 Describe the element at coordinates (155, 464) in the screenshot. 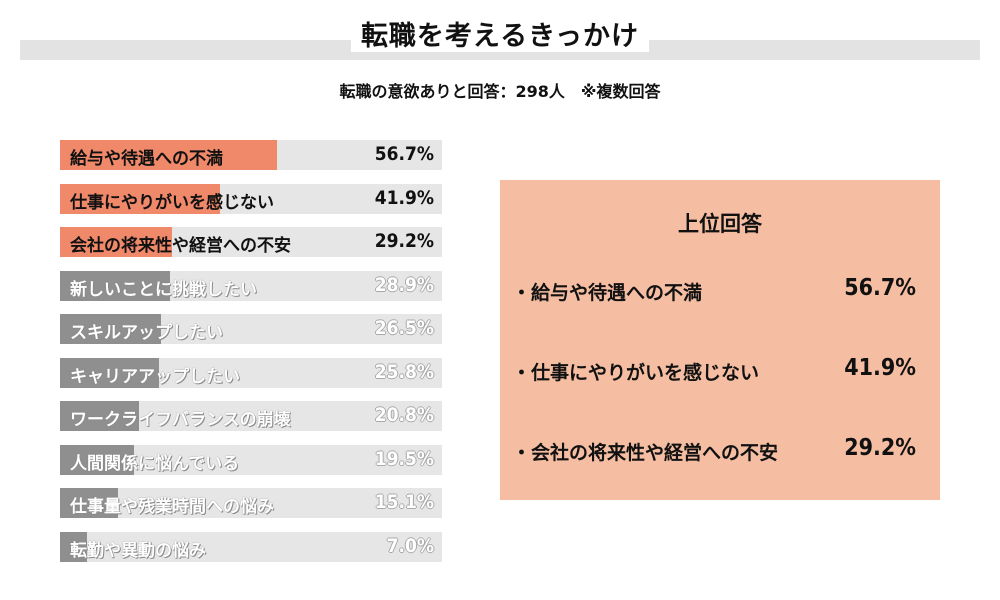

I see `bar-category-label: 人間関係に悩んでいる` at that location.